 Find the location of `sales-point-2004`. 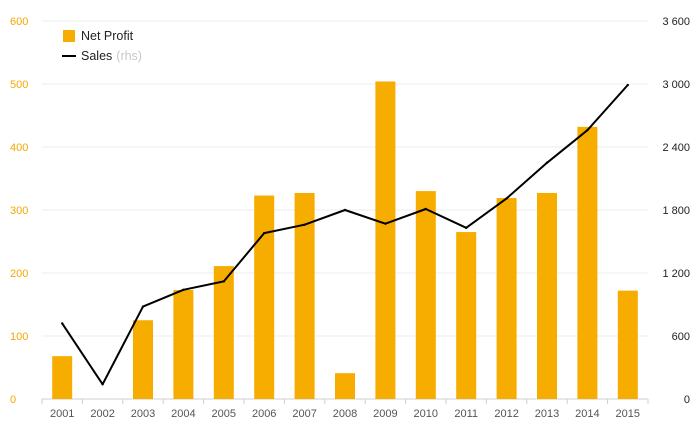

sales-point-2004 is located at coordinates (183, 289).